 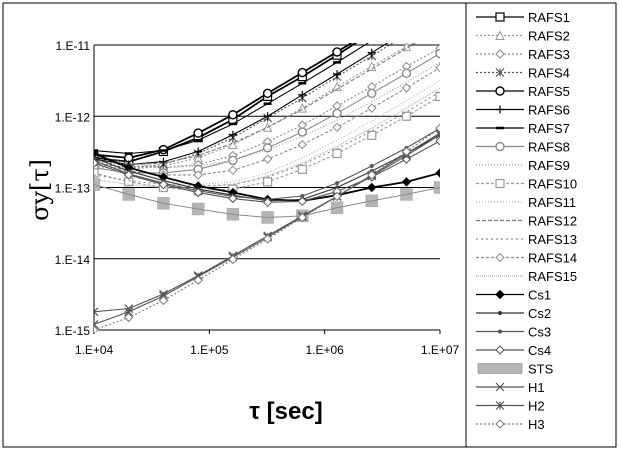 I want to click on legend-item-sts: STS, so click(x=515, y=369).